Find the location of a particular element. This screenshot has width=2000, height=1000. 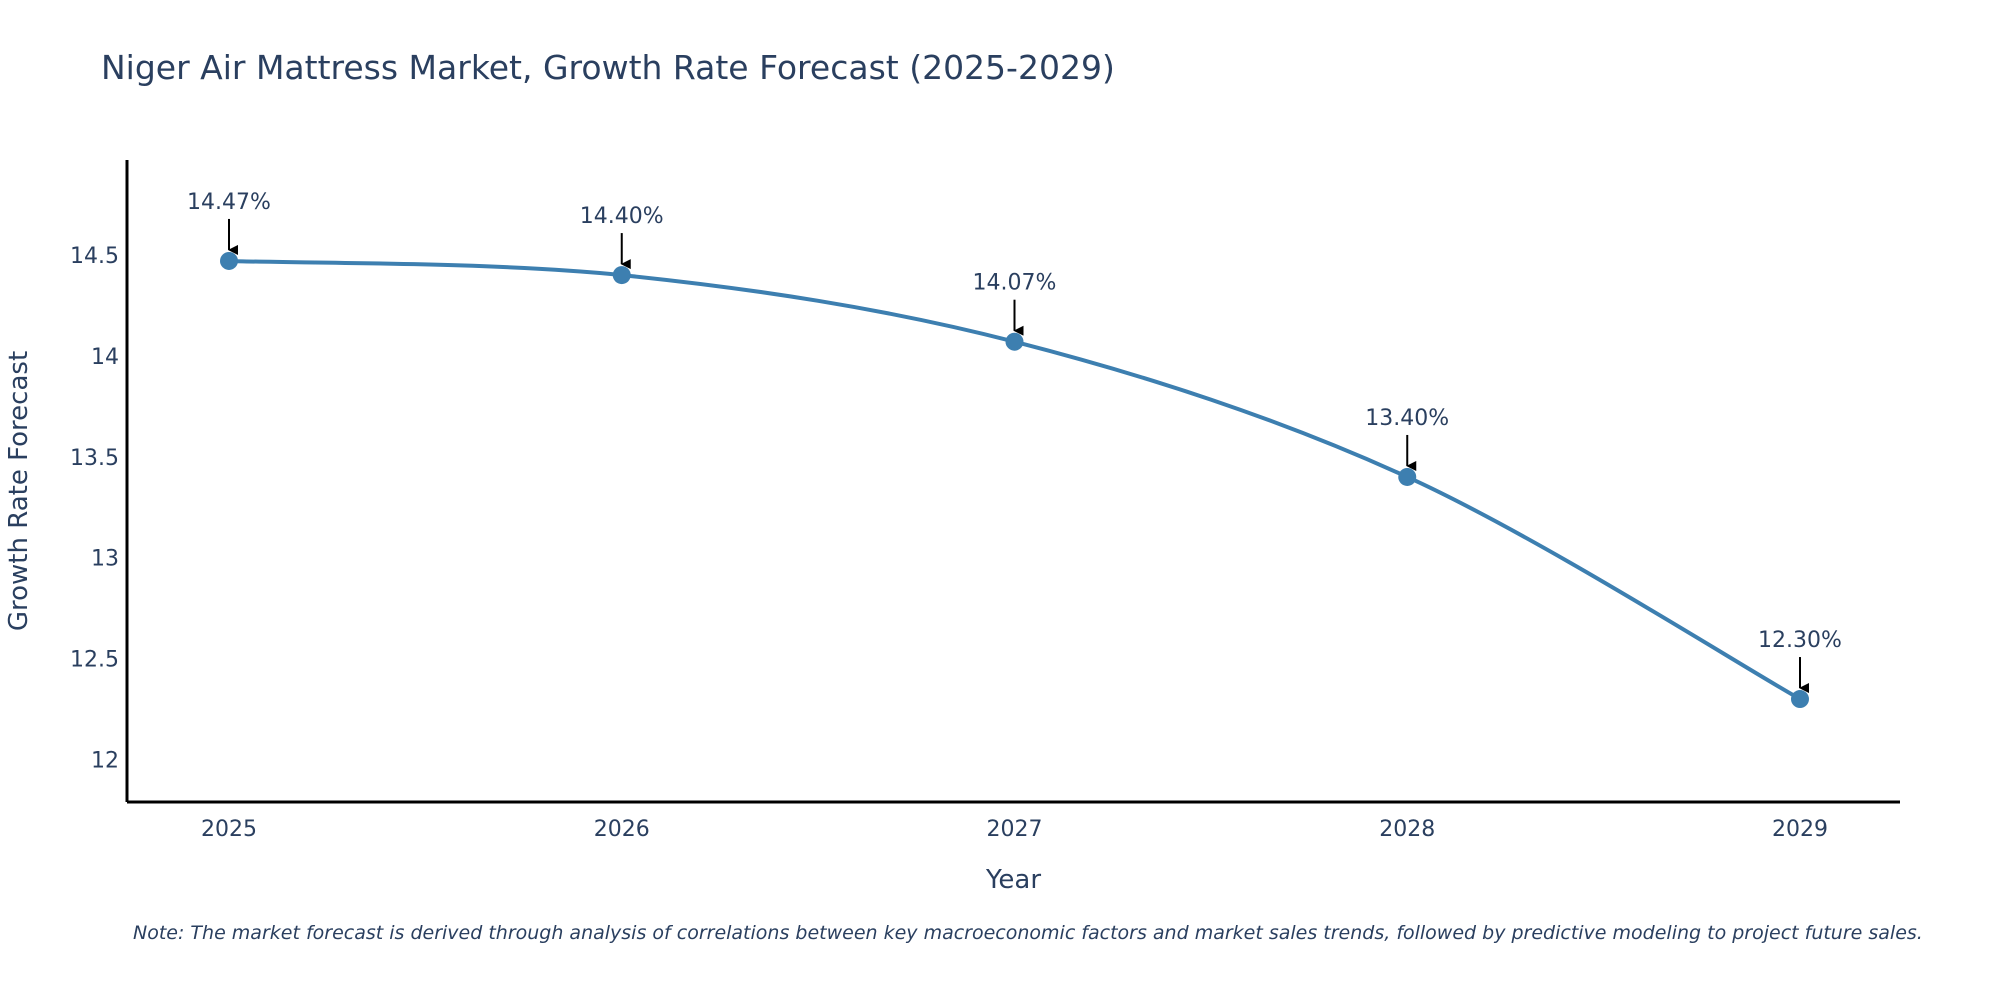

data-label: 14.40% is located at coordinates (622, 216).